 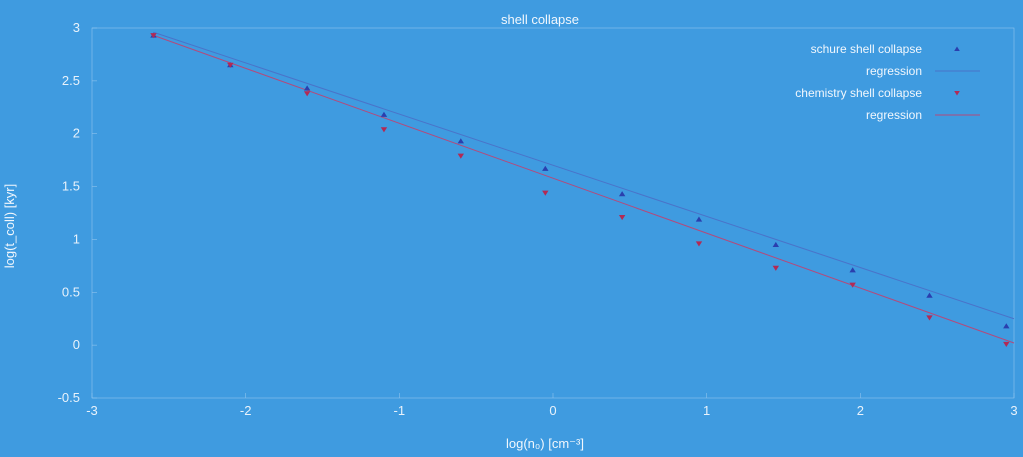 I want to click on y-tick-label: 2, so click(x=76, y=133).